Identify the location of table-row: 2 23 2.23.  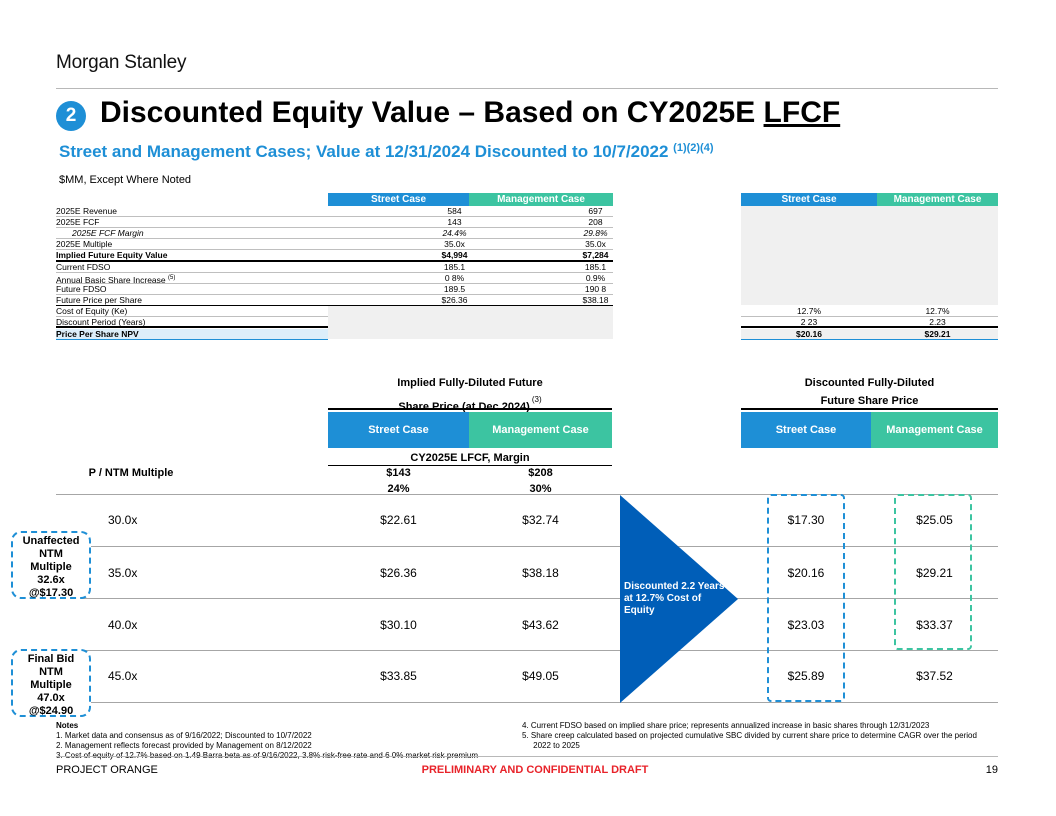
(869, 322).